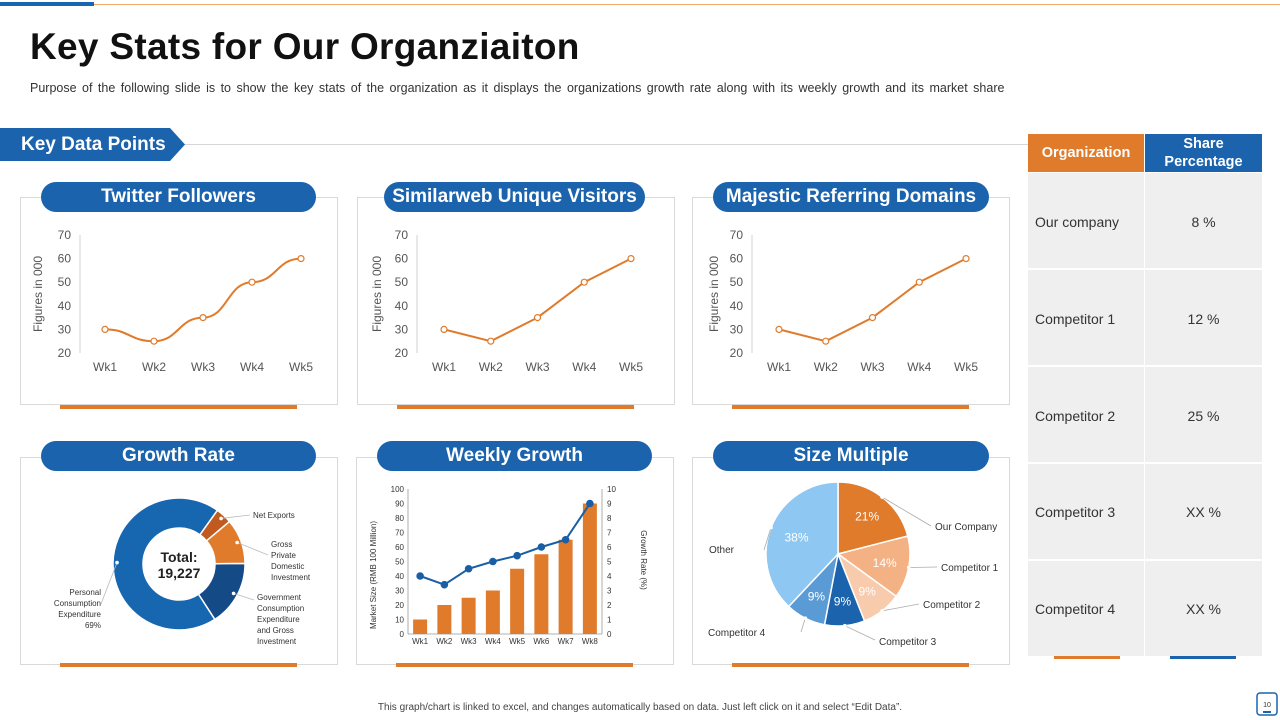  I want to click on right-tick-label: 8, so click(609, 518).